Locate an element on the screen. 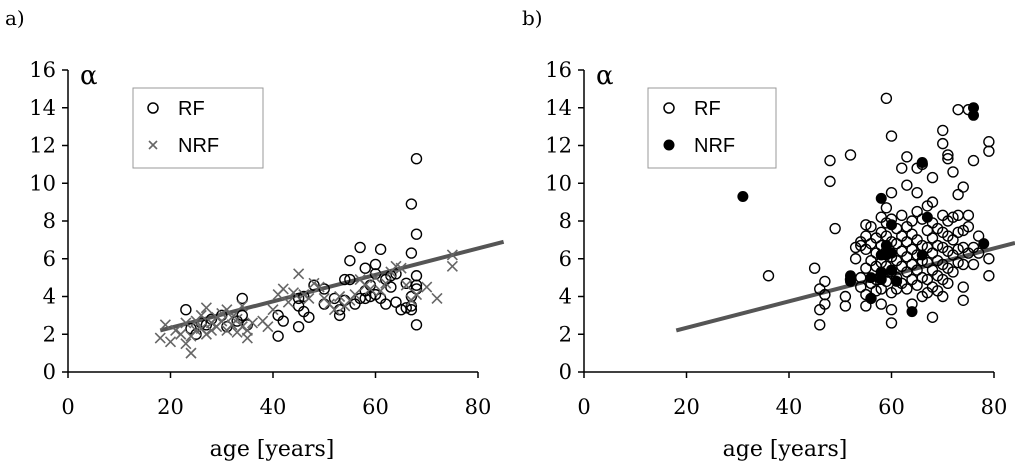  y-tick-label: 0 is located at coordinates (49, 372).